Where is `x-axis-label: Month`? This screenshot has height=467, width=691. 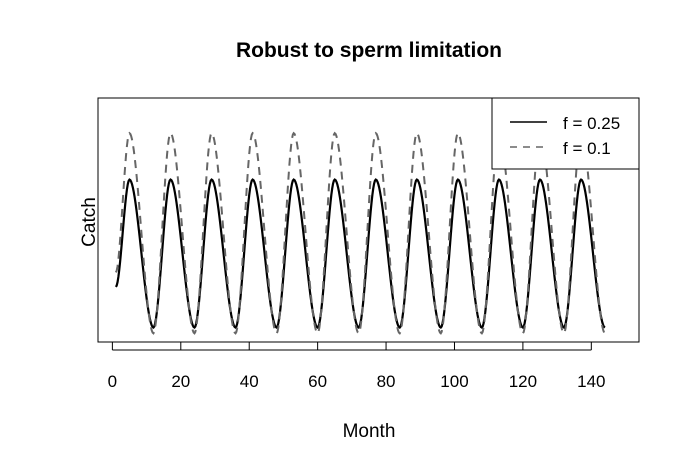
x-axis-label: Month is located at coordinates (369, 431).